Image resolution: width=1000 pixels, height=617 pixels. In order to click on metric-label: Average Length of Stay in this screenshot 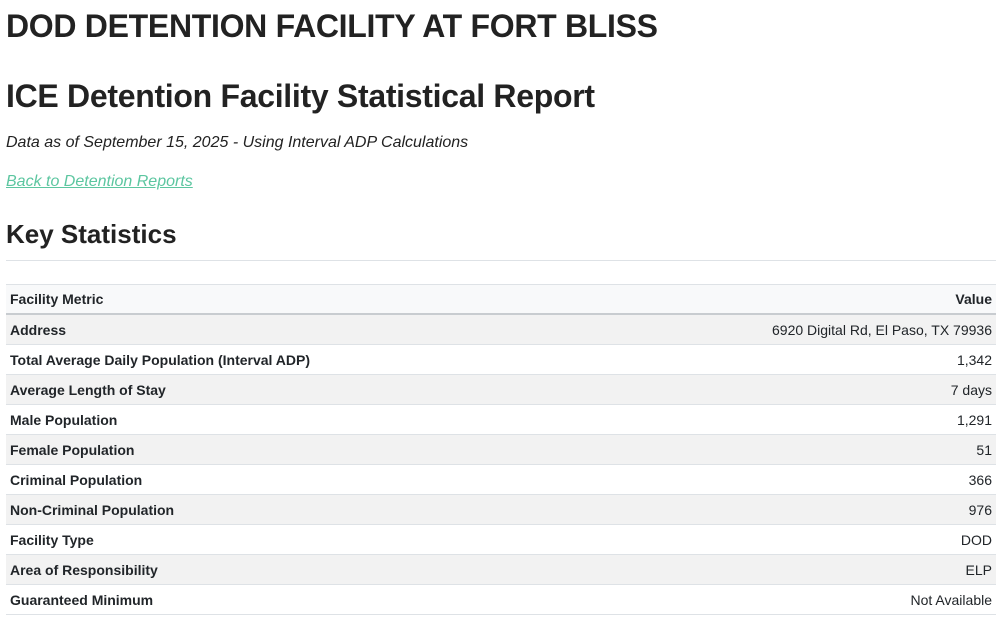, I will do `click(88, 389)`.